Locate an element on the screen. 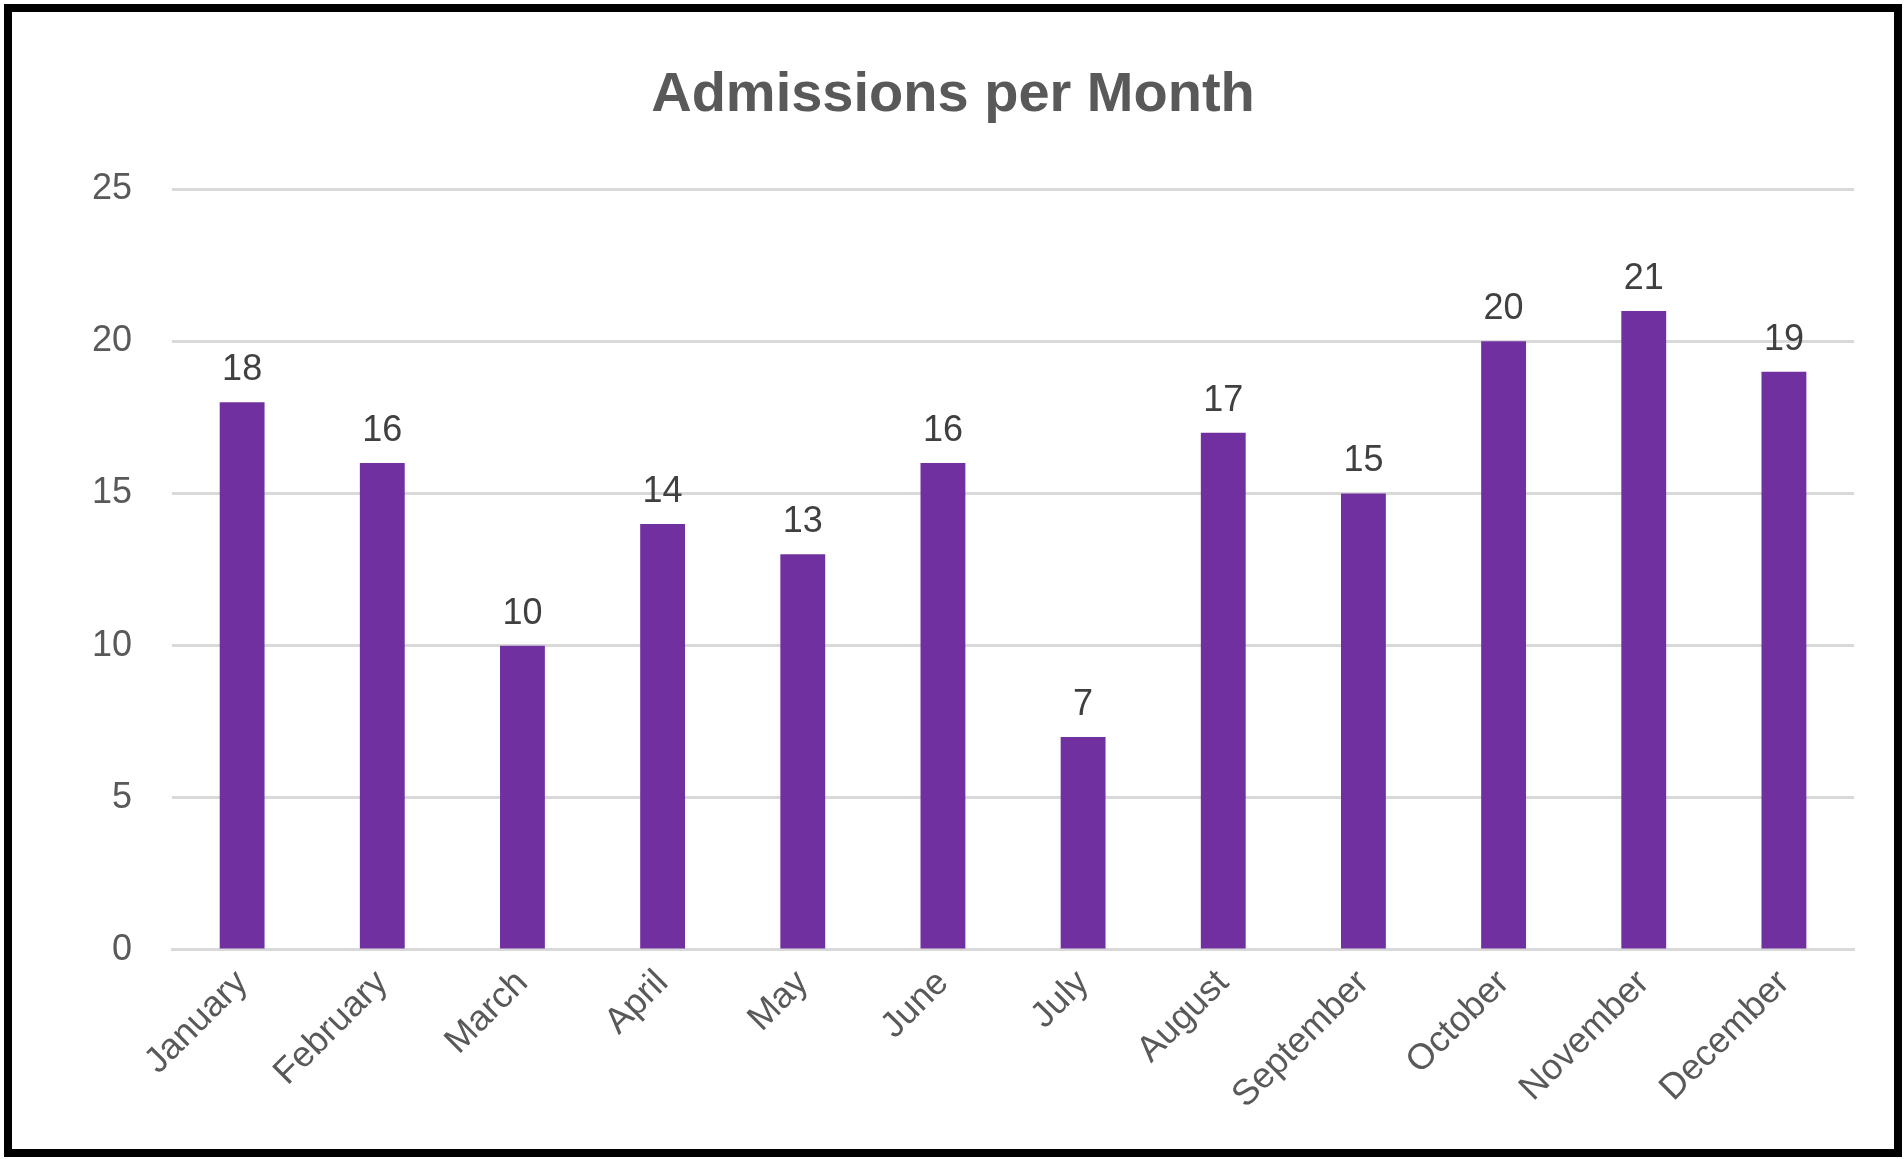 The width and height of the screenshot is (1904, 1159). x-tick-label: July is located at coordinates (1058, 998).